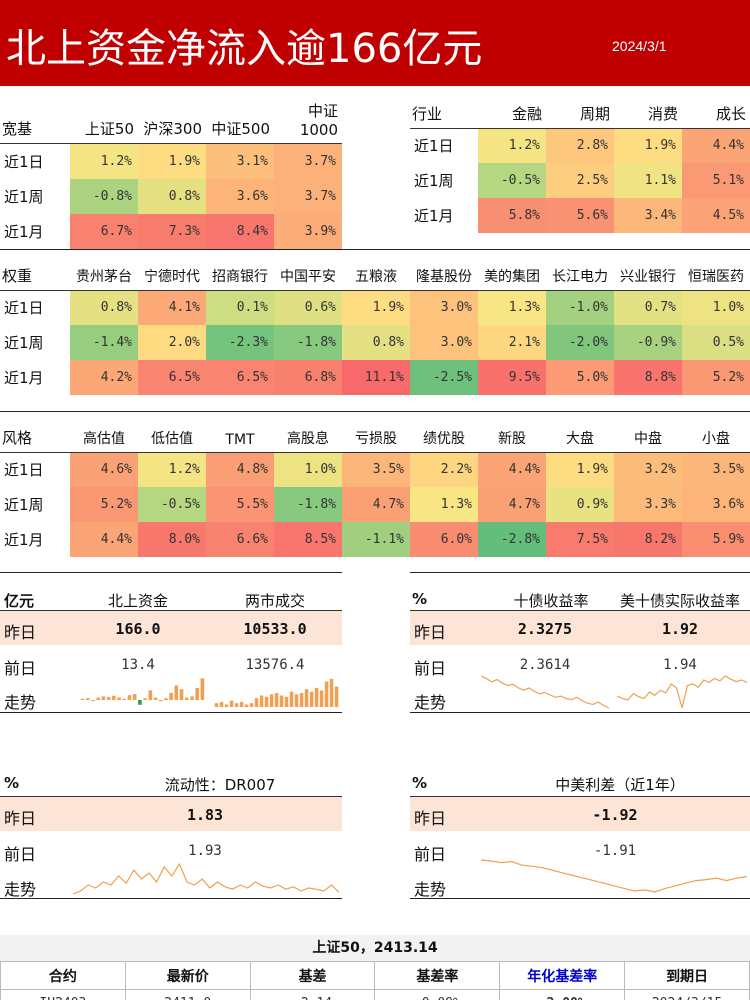  I want to click on weights-column-header: 宁德时代, so click(172, 276).